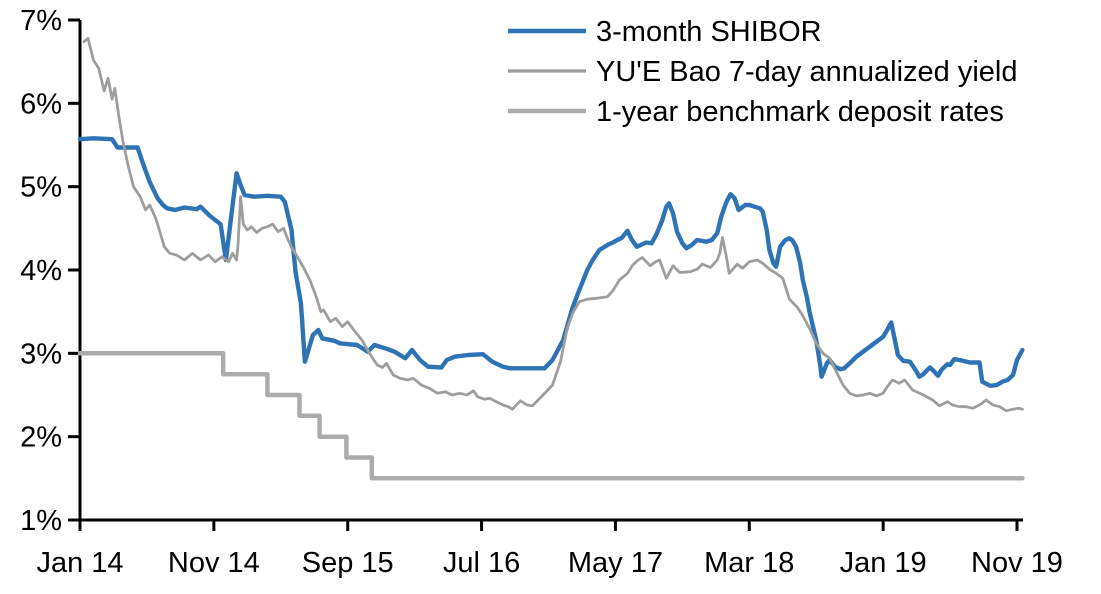 The width and height of the screenshot is (1101, 594). I want to click on y-tick-label: 1%, so click(41, 521).